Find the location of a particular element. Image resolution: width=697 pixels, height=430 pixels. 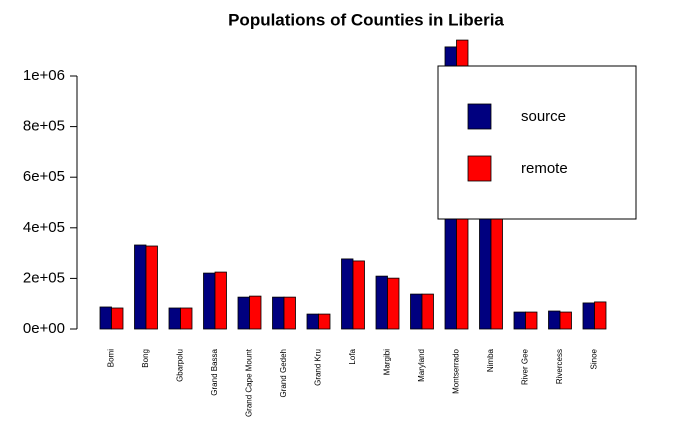

y-tick-label: 4e+05 is located at coordinates (44, 227).